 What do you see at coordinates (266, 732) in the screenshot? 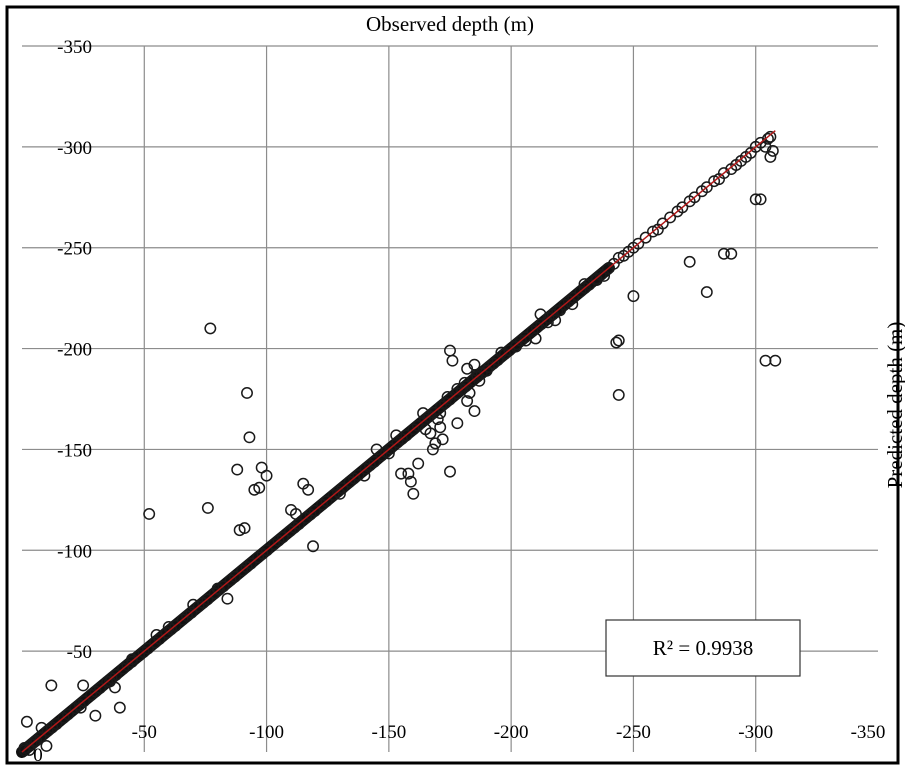
I see `x-tick-label: -100` at bounding box center [266, 732].